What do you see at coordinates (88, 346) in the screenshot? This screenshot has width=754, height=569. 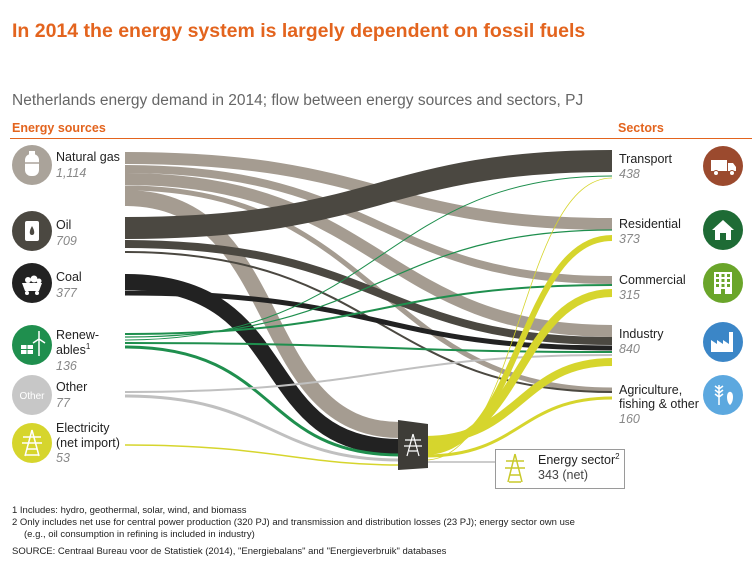 I see `footnote-ref-1: 1` at bounding box center [88, 346].